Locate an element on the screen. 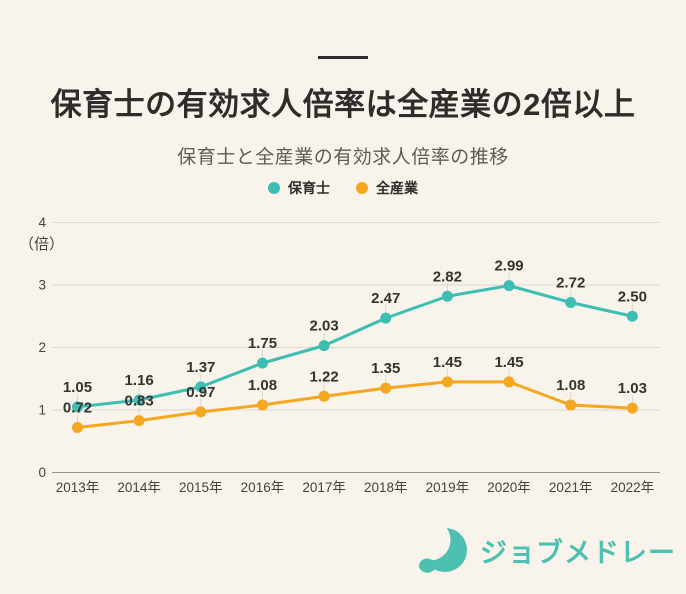 The height and width of the screenshot is (594, 686). legend-label: 保育士 is located at coordinates (309, 188).